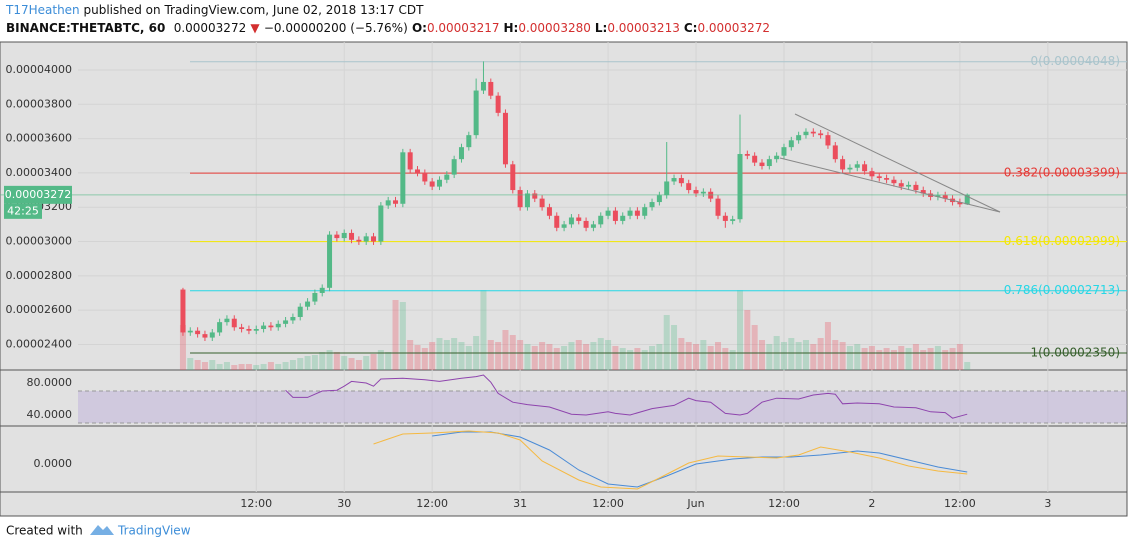  Describe the element at coordinates (43, 10) in the screenshot. I see `author: T17Heathen` at that location.